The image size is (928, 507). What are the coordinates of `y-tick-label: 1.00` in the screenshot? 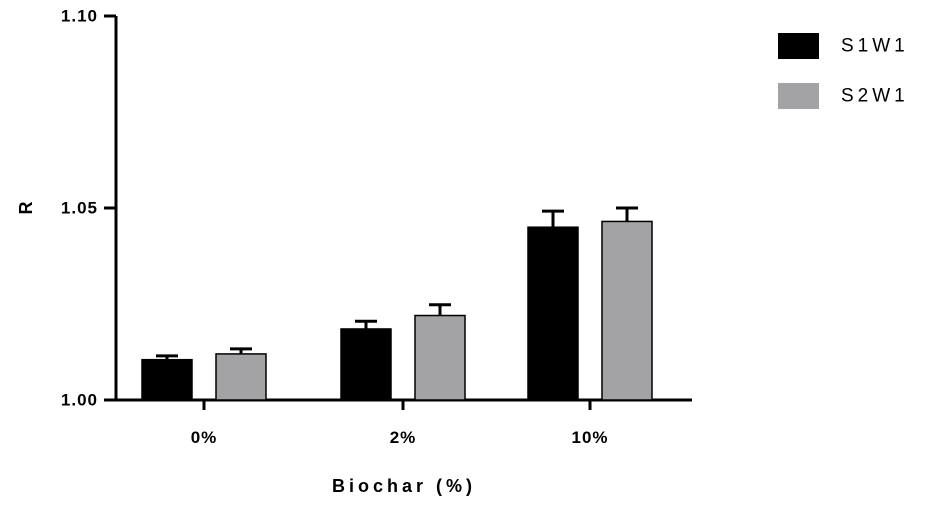 It's located at (79, 400).